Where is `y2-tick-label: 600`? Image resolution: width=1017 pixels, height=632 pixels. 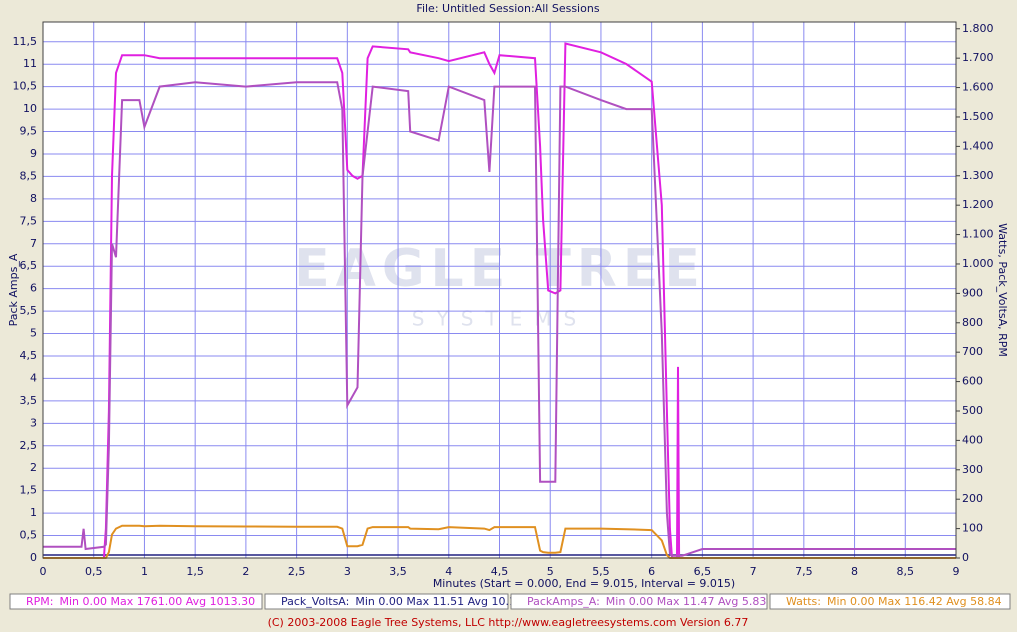
y2-tick-label: 600 is located at coordinates (972, 381).